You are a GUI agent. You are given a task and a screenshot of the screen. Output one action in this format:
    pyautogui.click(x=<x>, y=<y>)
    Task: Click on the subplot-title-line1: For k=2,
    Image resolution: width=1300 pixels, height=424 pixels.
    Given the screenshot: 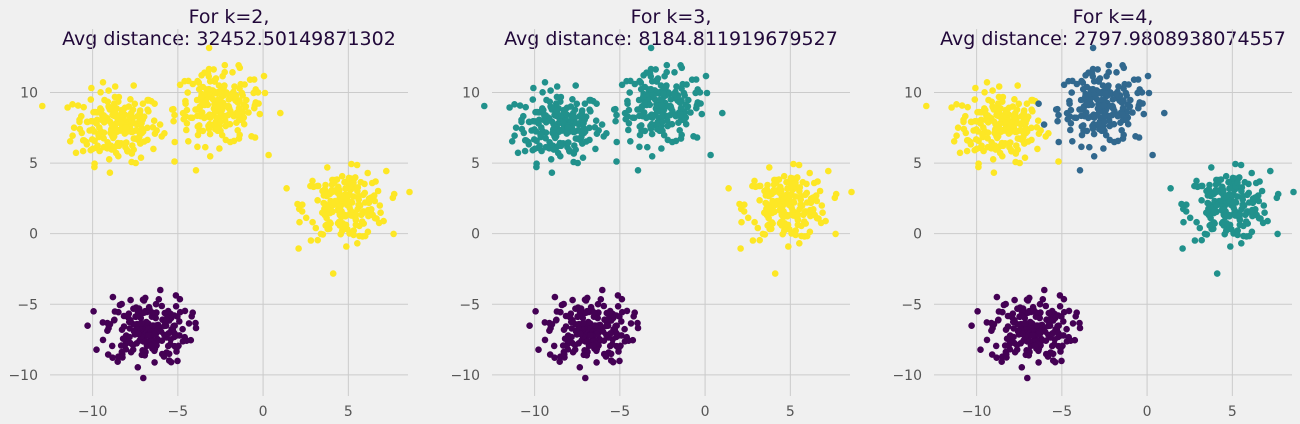 What is the action you would take?
    pyautogui.click(x=229, y=17)
    